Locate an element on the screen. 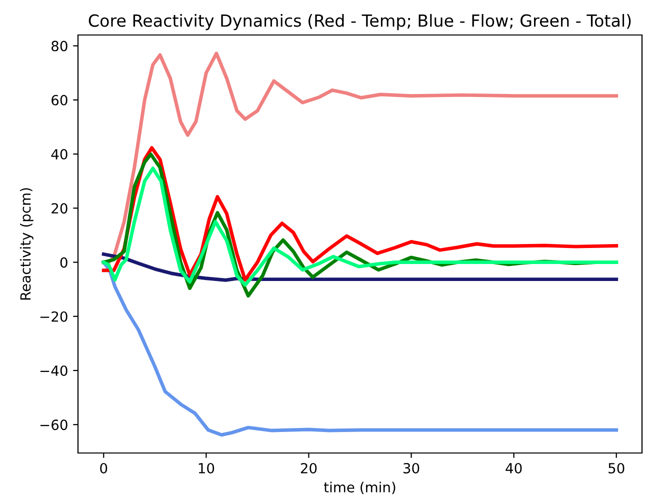 Image resolution: width=670 pixels, height=504 pixels. y-tick-label: −20 is located at coordinates (54, 316).